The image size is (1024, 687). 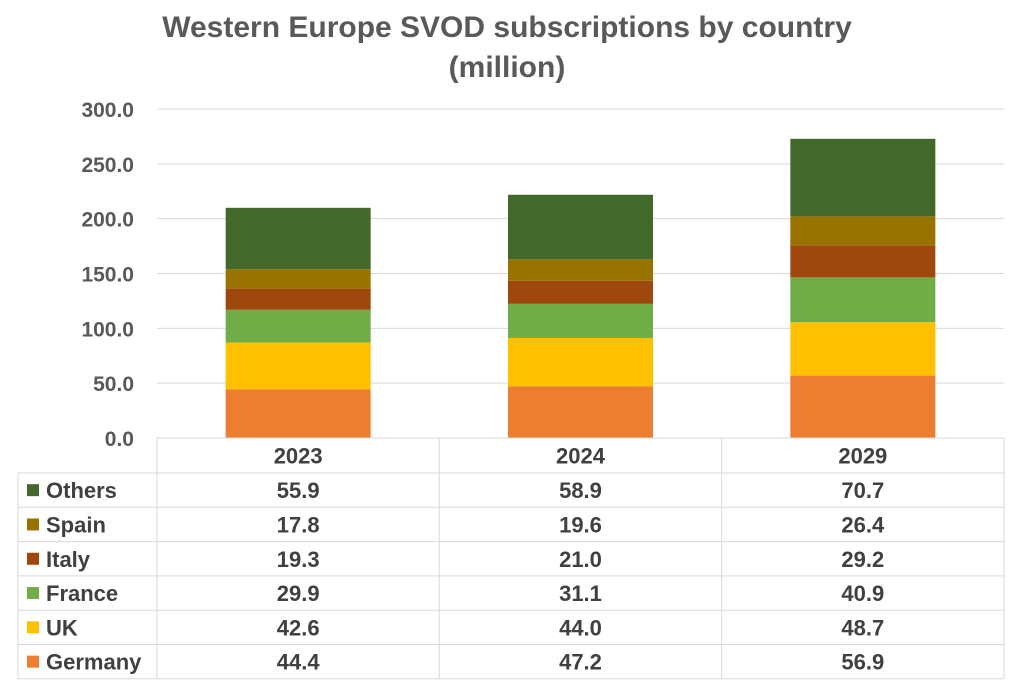 I want to click on data-label-others-2023: 55.9, so click(x=298, y=490).